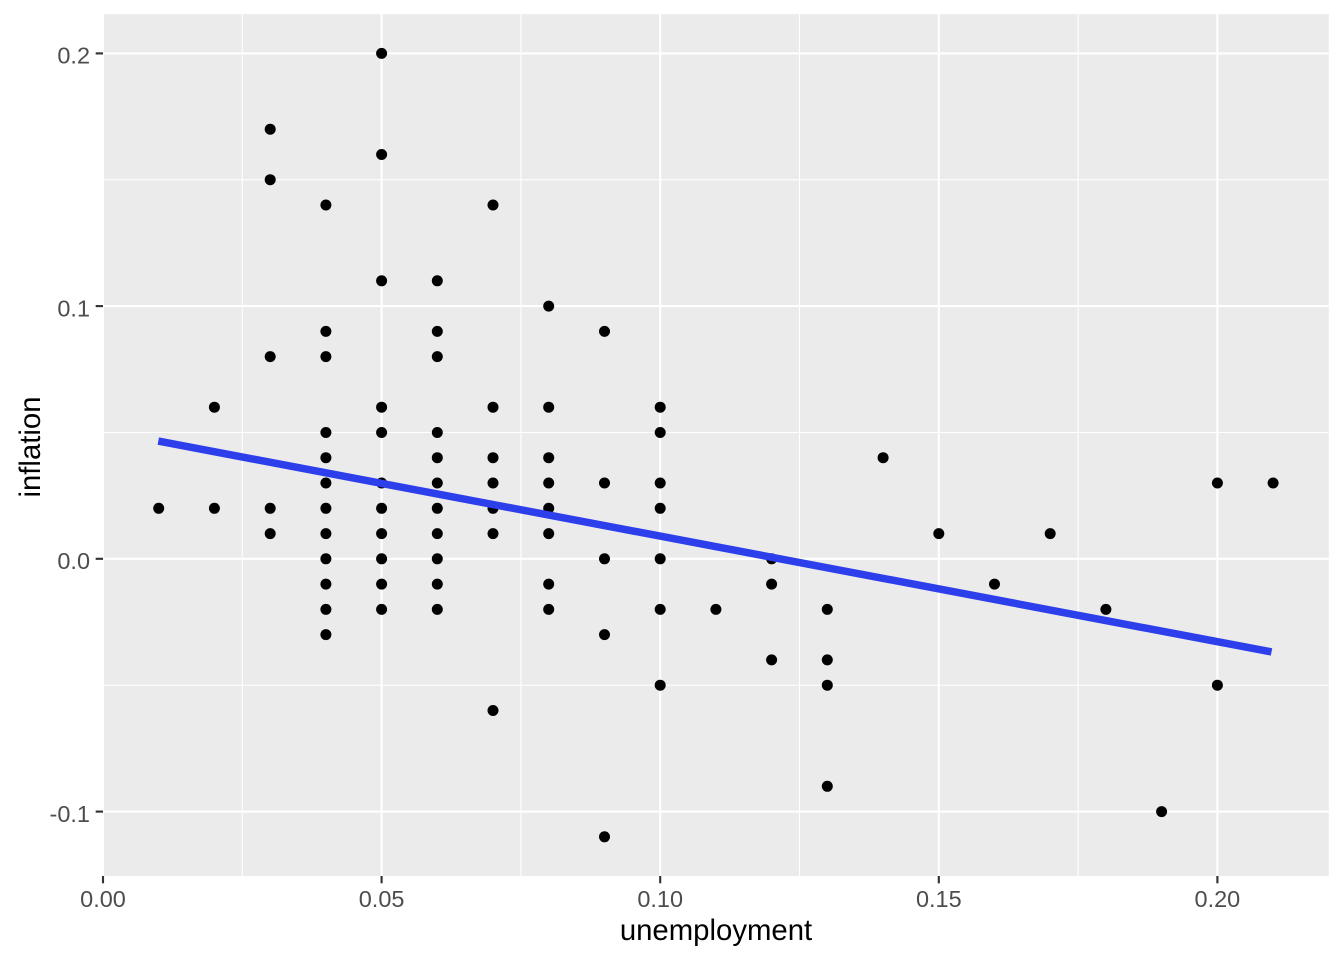 This screenshot has width=1344, height=960. Describe the element at coordinates (660, 899) in the screenshot. I see `svg-text: 0.10` at that location.